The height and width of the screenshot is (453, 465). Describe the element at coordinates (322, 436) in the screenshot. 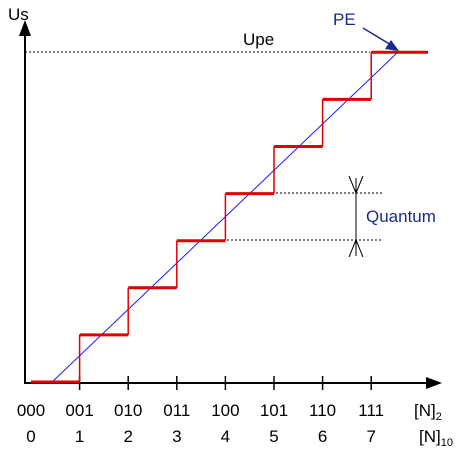

I see `tick-label-decimal-6: 6` at that location.